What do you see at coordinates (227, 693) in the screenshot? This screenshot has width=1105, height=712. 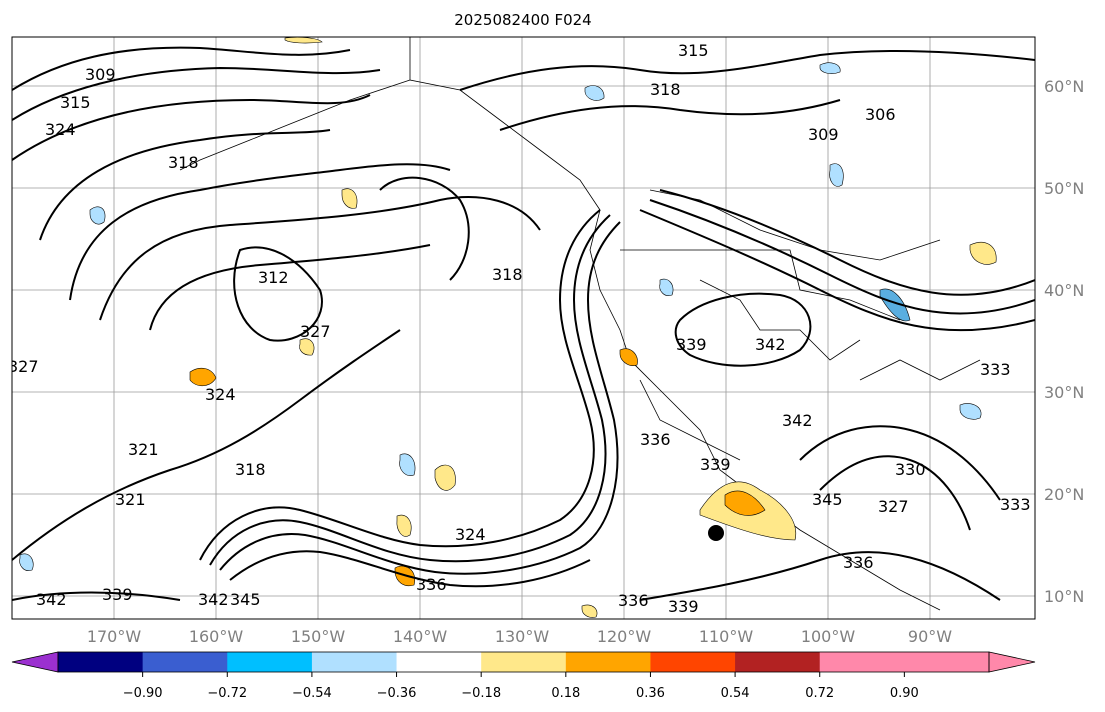 I see `colorbar-tick-label: −0.72` at bounding box center [227, 693].